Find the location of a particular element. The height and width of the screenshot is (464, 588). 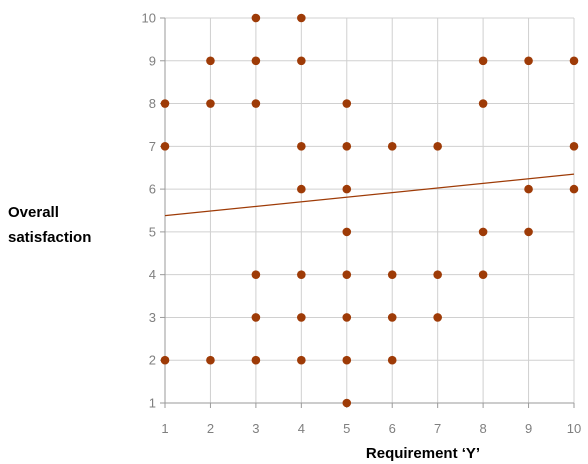

x-tick-label: 6 is located at coordinates (392, 428).